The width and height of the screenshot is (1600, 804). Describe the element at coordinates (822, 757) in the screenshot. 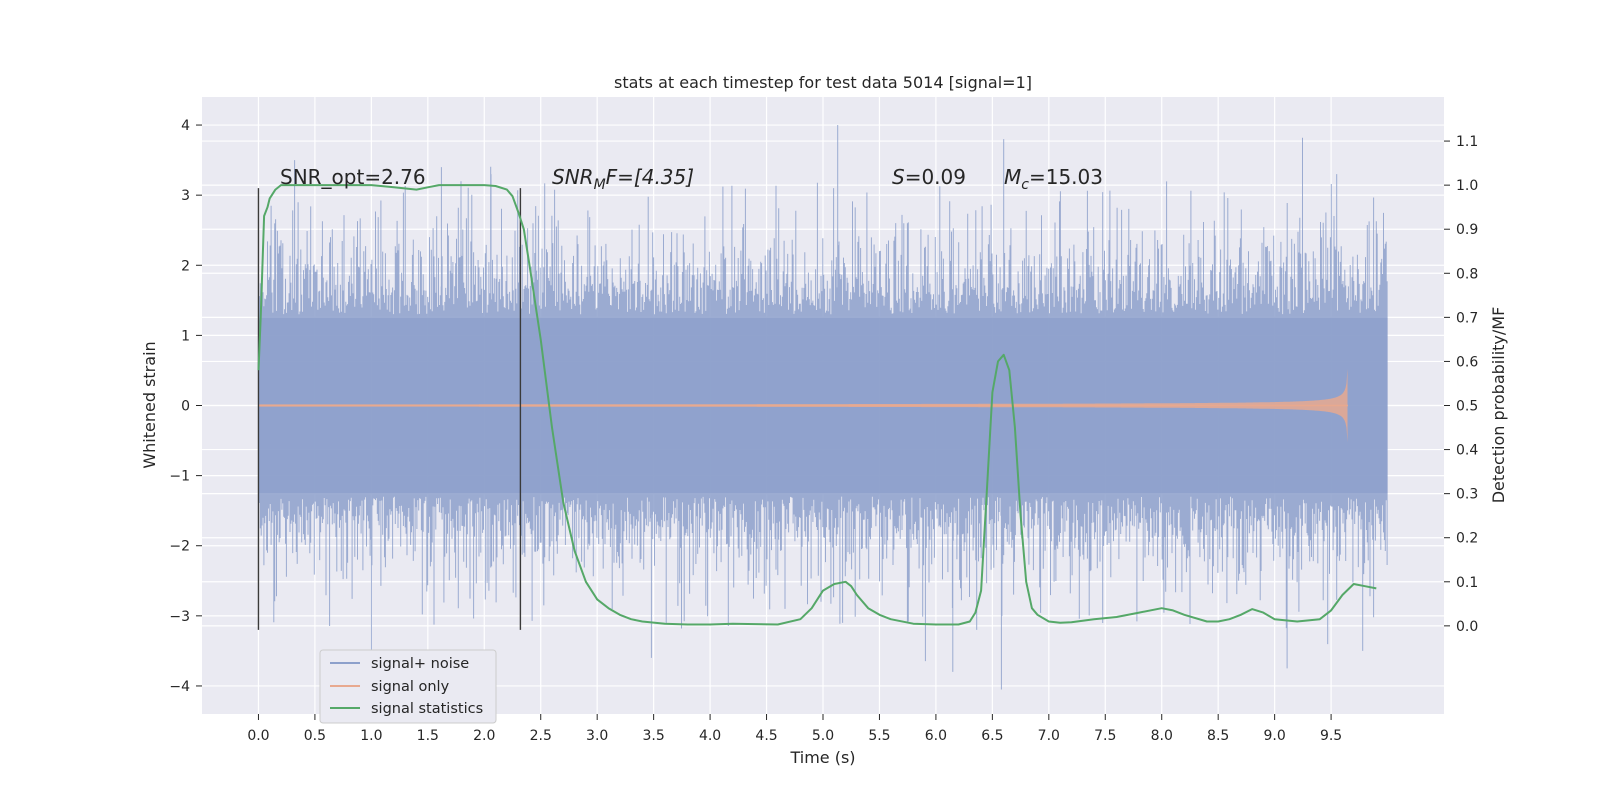

I see `x-axis-label: Time (s)` at that location.